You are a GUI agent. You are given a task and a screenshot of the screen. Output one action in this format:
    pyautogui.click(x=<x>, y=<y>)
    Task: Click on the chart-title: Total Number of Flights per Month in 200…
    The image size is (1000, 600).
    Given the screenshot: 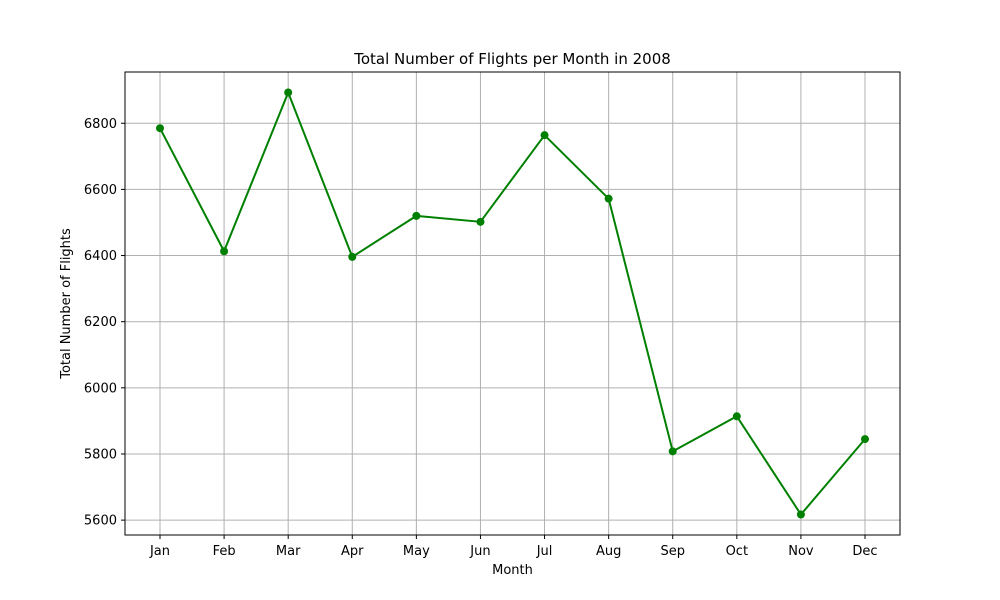 What is the action you would take?
    pyautogui.click(x=512, y=59)
    